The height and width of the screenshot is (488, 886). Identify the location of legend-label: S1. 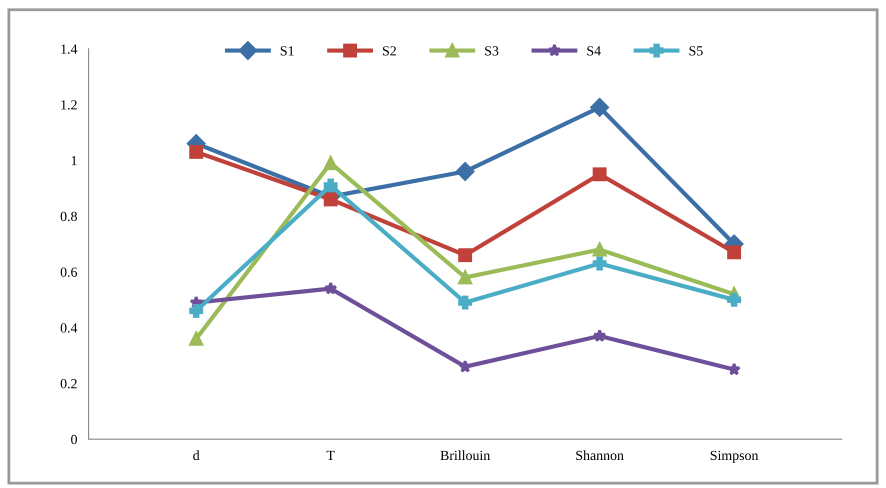
(287, 51).